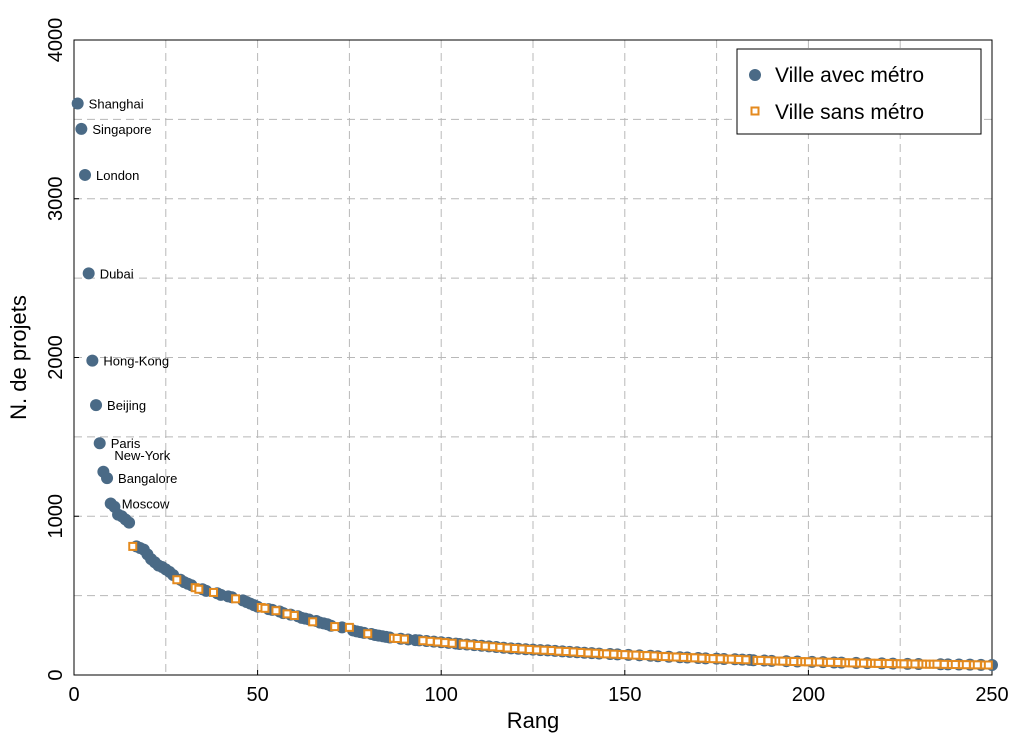 This screenshot has height=740, width=1017. I want to click on city-label: London, so click(117, 175).